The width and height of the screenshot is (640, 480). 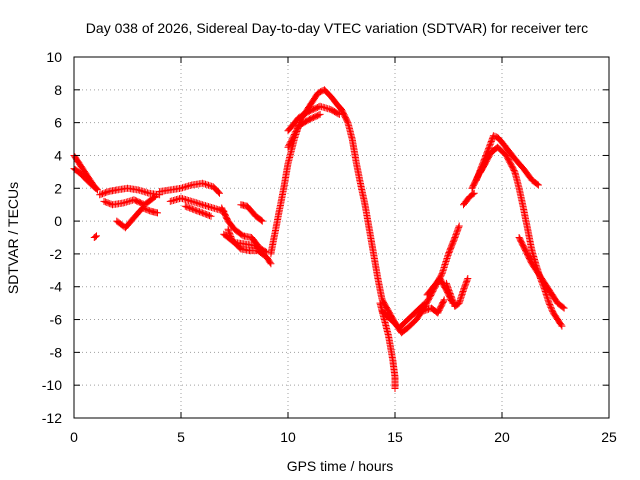 I want to click on y-tick-label: 6, so click(x=58, y=123).